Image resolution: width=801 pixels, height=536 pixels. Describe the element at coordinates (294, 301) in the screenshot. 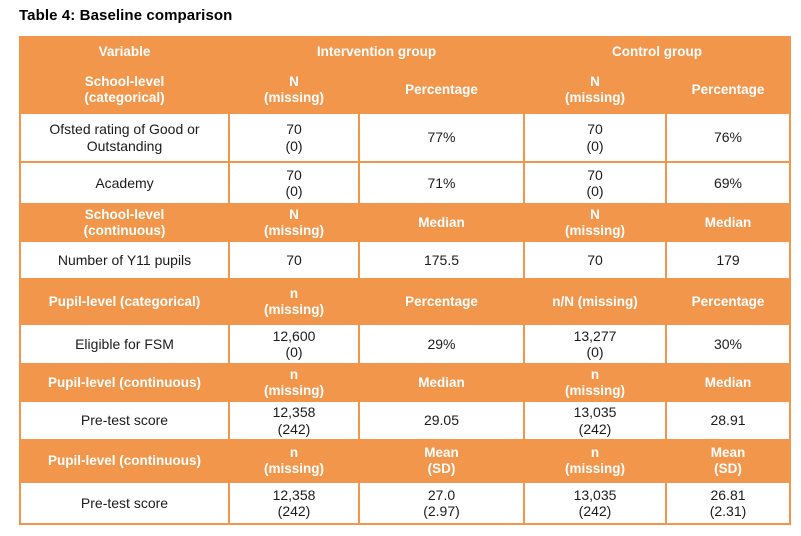

I see `header-cell-r6-c1: n (missing)` at that location.